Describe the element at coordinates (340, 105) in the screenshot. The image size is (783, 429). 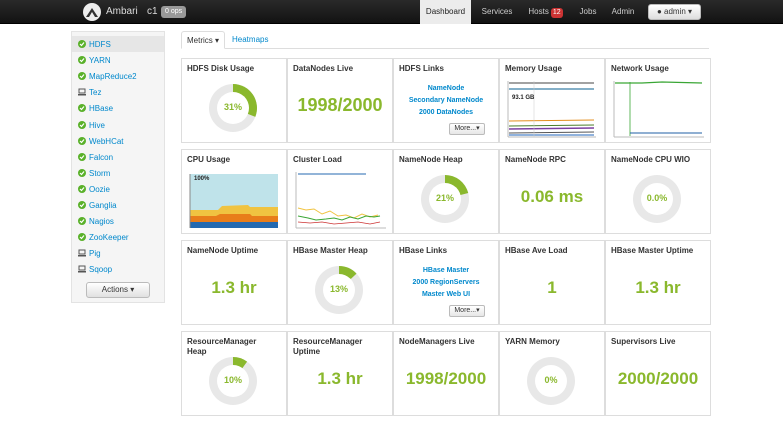
I see `datanodes-live-value: 1998/2000` at that location.